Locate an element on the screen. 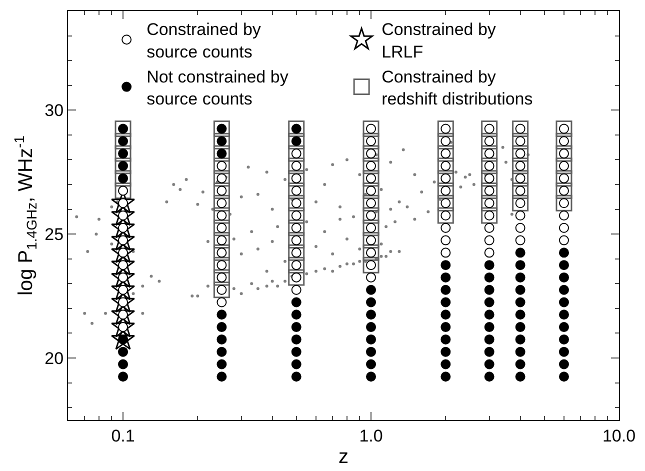  x-tick-label: 1.0 is located at coordinates (371, 436).